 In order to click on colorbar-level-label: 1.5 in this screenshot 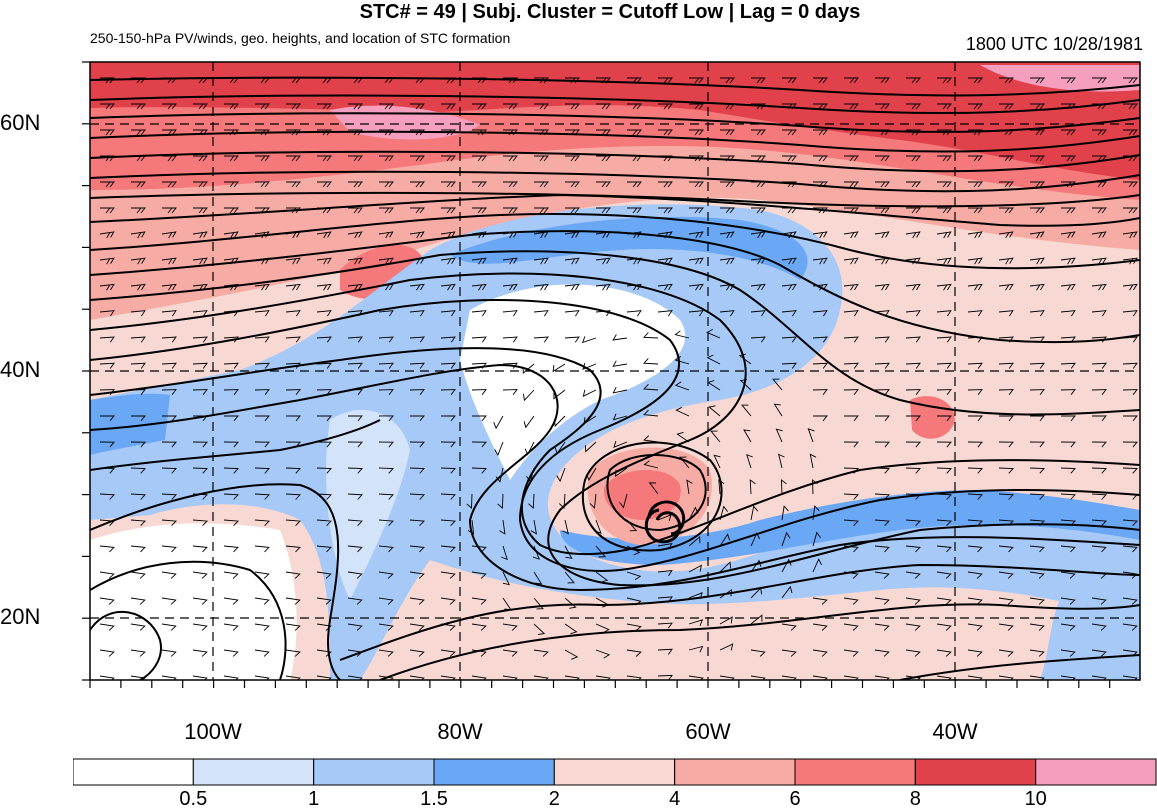, I will do `click(434, 799)`.